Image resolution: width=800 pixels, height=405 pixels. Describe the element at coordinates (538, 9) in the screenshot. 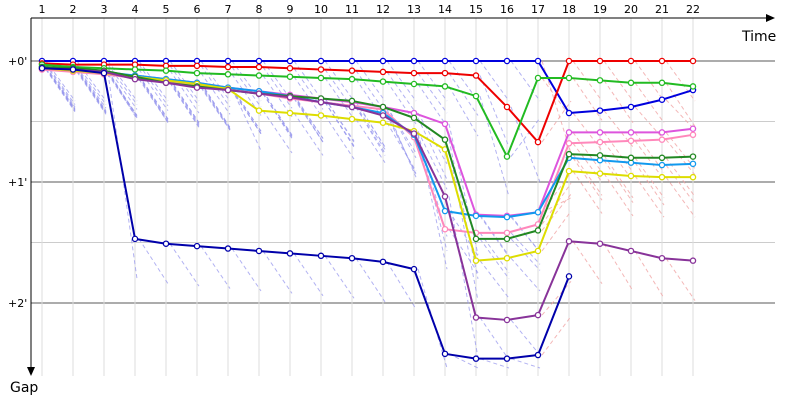

I see `x-tick-label: 17` at that location.